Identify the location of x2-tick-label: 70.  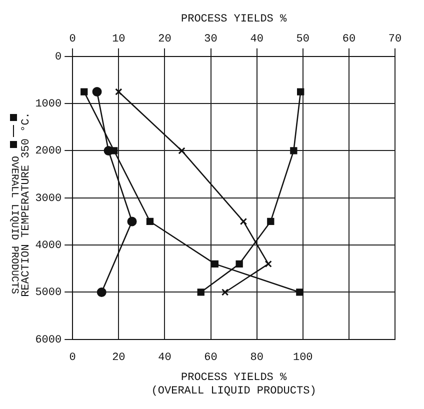
(395, 40).